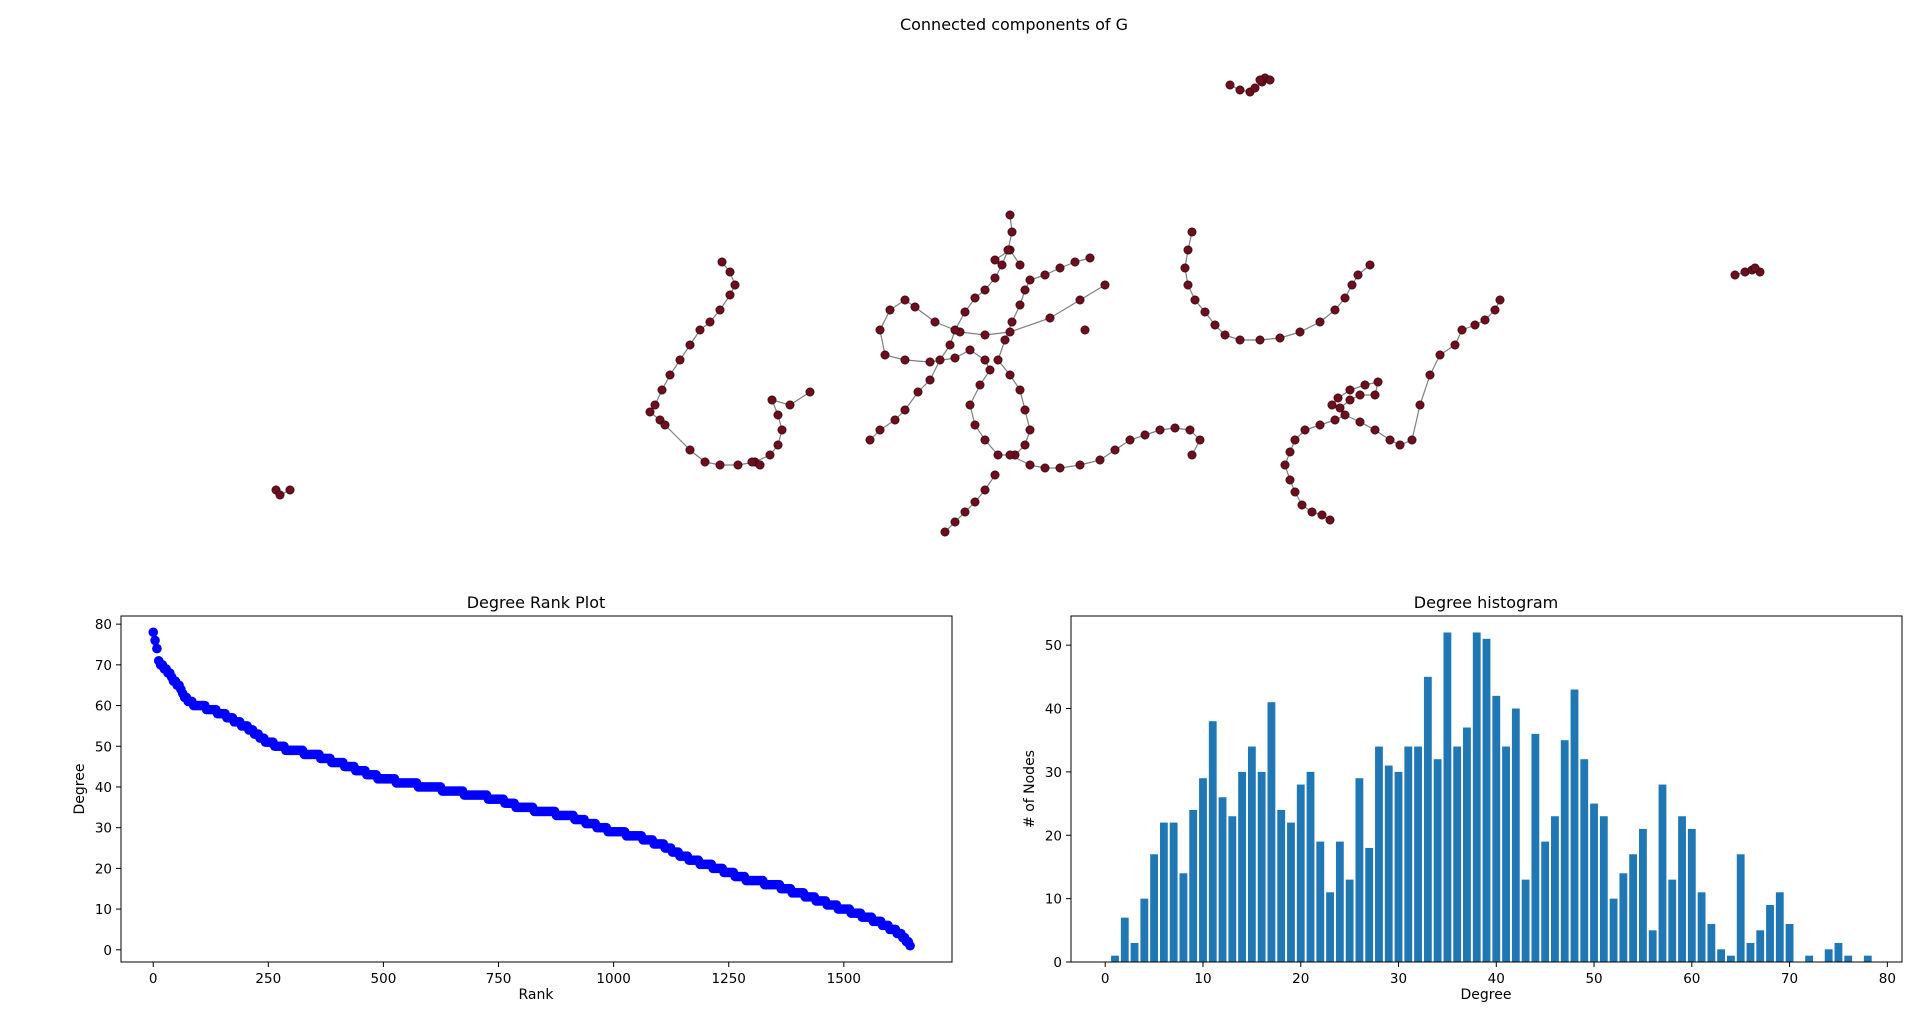  I want to click on rank-ytick-label: 70, so click(103, 666).